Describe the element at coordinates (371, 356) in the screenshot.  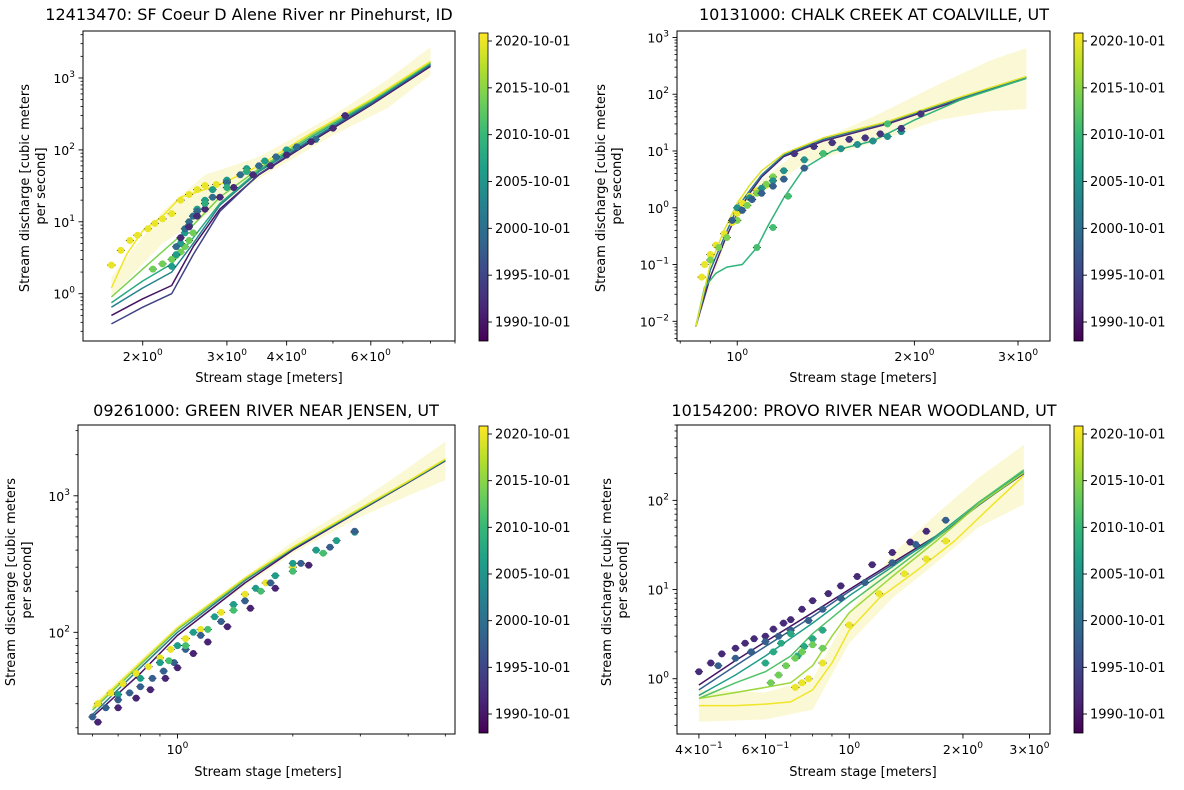
I see `x-tick-label: 6×100` at that location.